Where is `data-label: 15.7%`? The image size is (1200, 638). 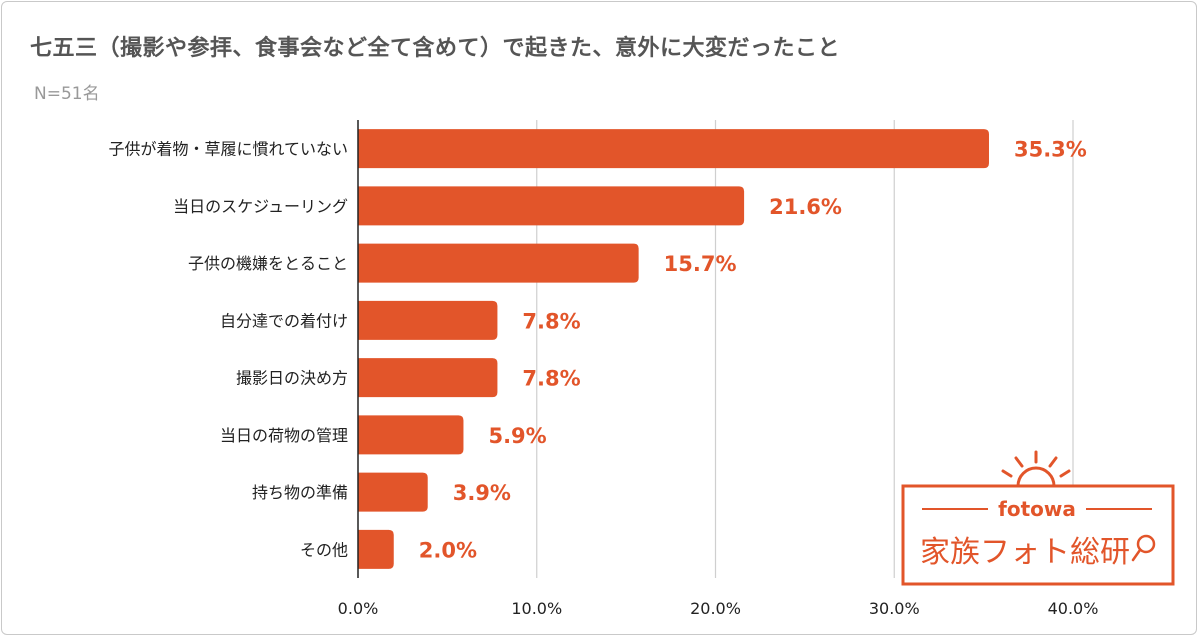 data-label: 15.7% is located at coordinates (700, 264).